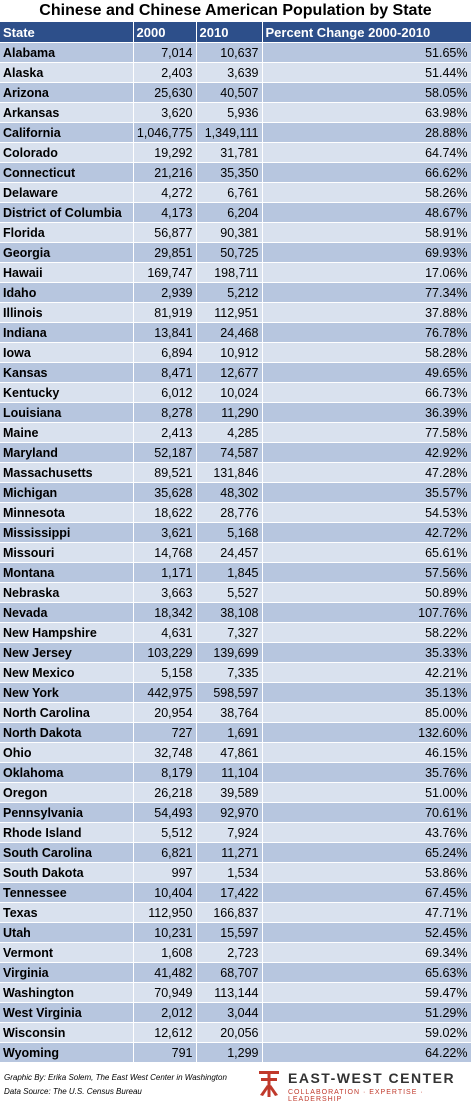 This screenshot has height=1103, width=471. I want to click on cell-state: Maryland, so click(67, 452).